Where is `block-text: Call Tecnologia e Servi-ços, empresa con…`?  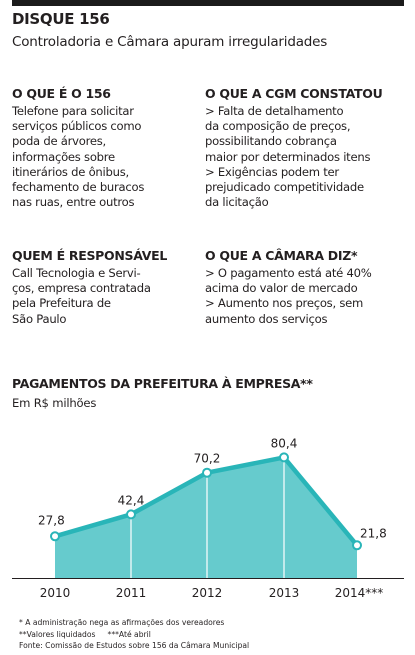
block-text: Call Tecnologia e Servi-ços, empresa con… is located at coordinates (107, 296).